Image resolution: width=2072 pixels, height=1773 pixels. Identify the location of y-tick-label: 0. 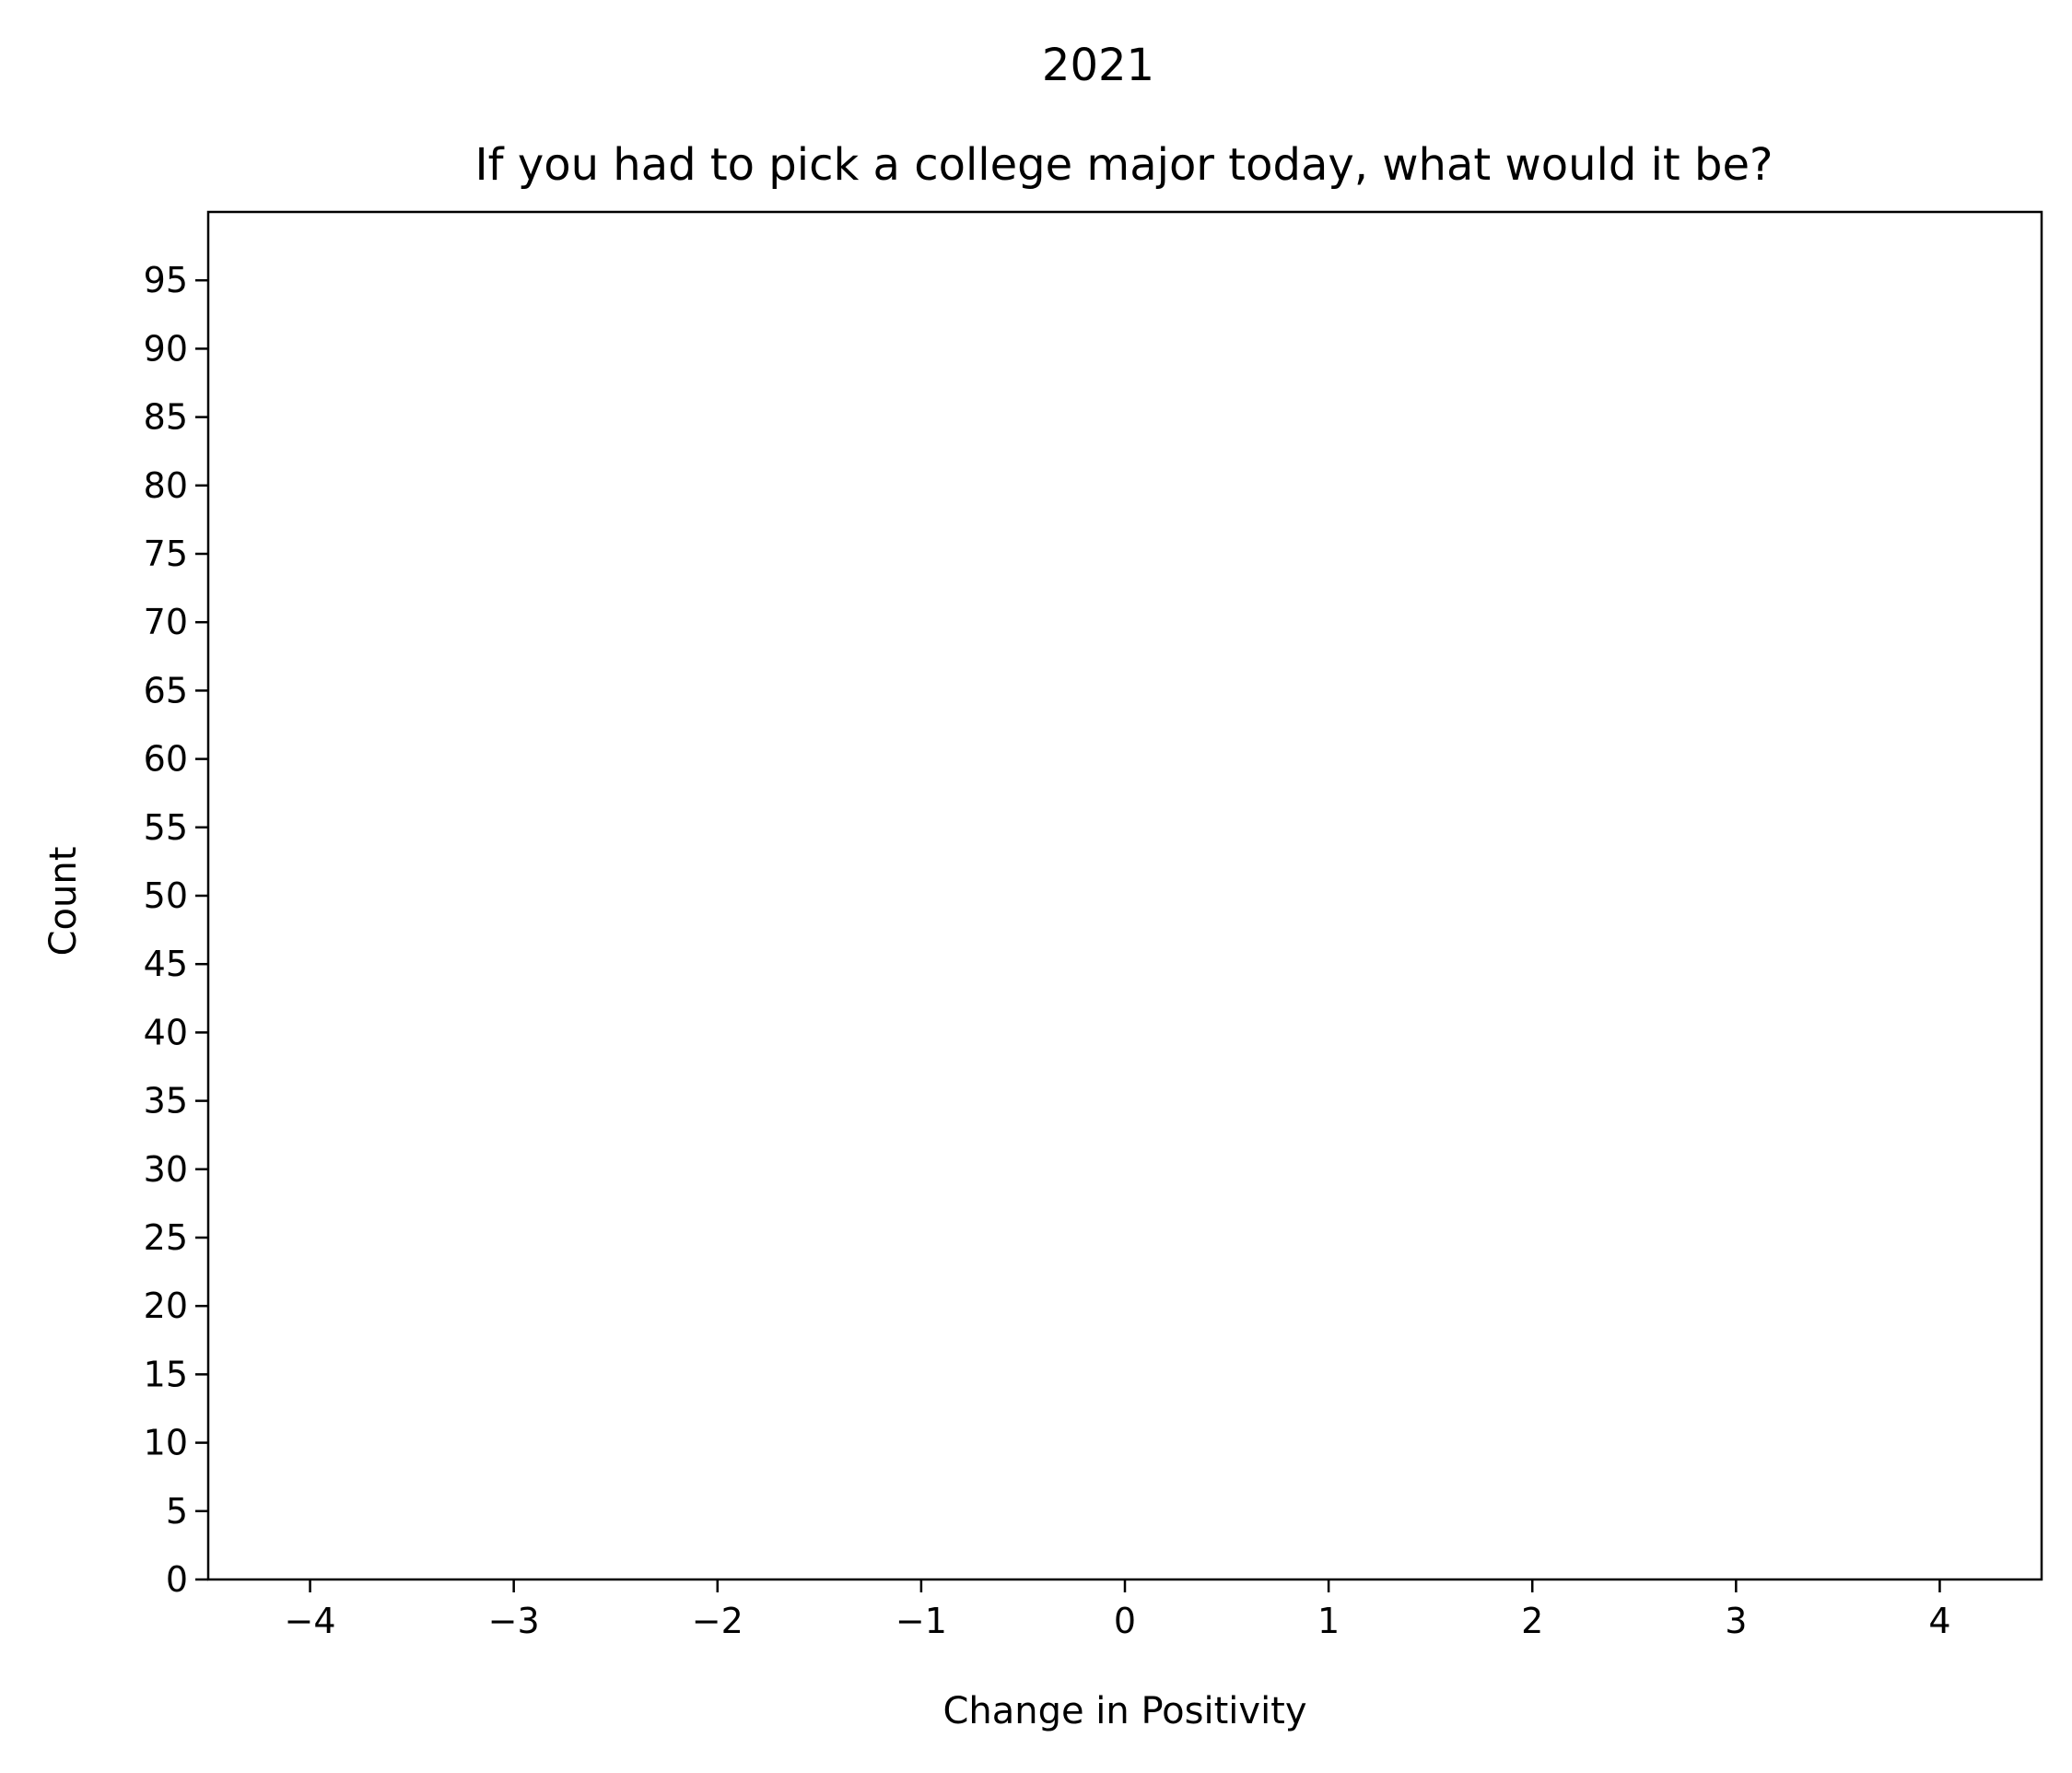
(177, 1579).